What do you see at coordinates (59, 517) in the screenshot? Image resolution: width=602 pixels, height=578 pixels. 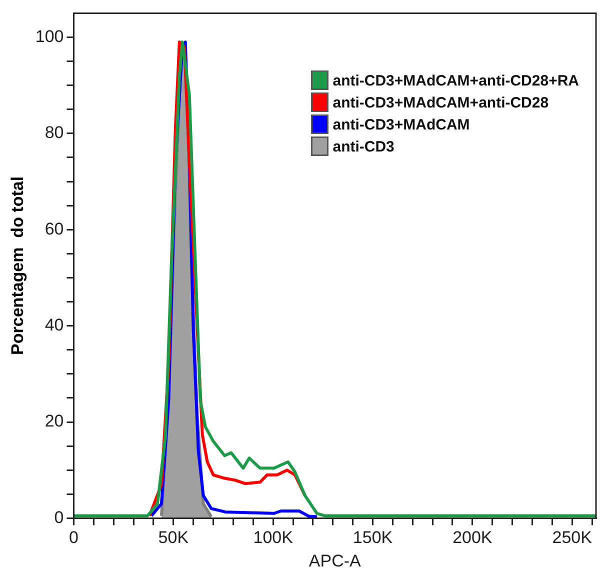 I see `y-tick-label: 0` at bounding box center [59, 517].